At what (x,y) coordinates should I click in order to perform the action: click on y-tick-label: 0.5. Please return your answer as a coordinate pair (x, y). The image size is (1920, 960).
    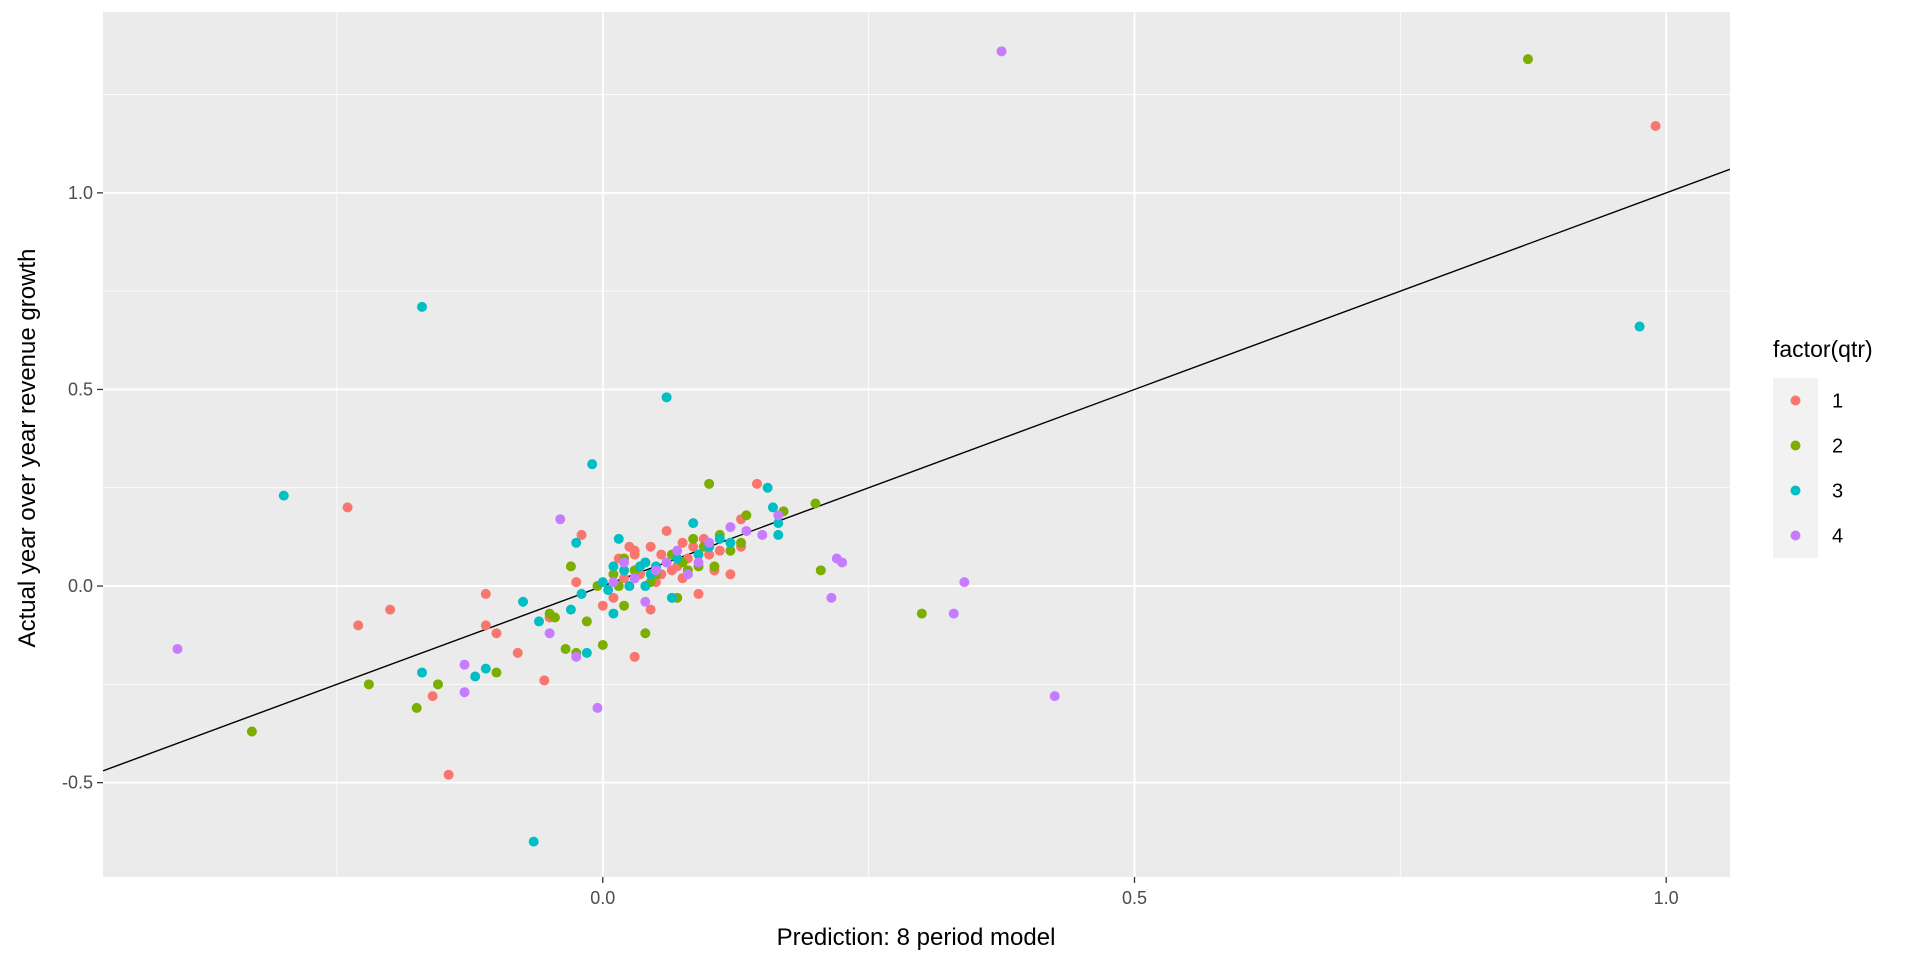
    Looking at the image, I should click on (80, 389).